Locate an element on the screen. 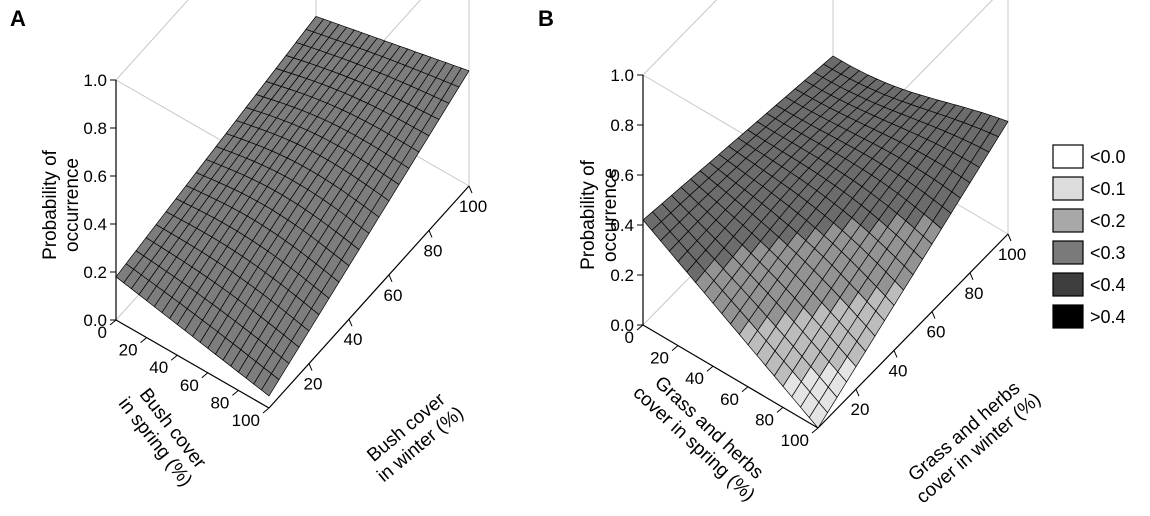 Image resolution: width=1150 pixels, height=516 pixels. legend-label: >0.4 is located at coordinates (1108, 317).